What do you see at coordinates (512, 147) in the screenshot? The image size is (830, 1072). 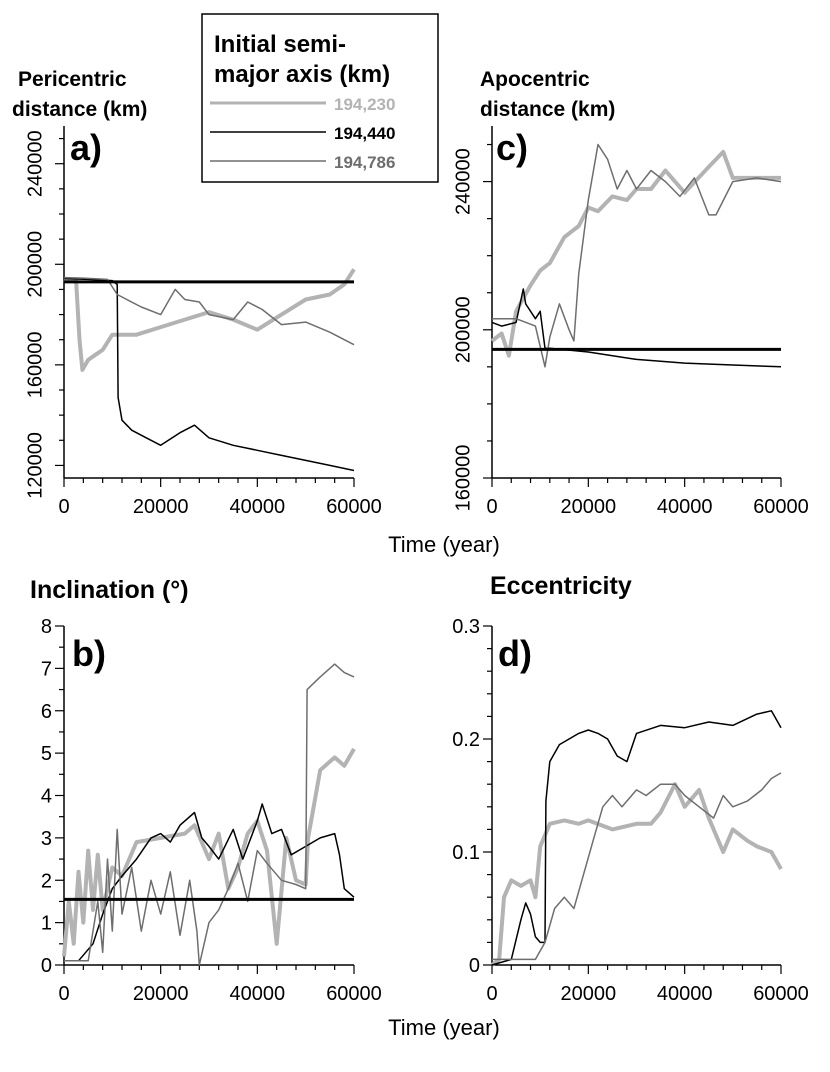 I see `panel-c-label: c)` at bounding box center [512, 147].